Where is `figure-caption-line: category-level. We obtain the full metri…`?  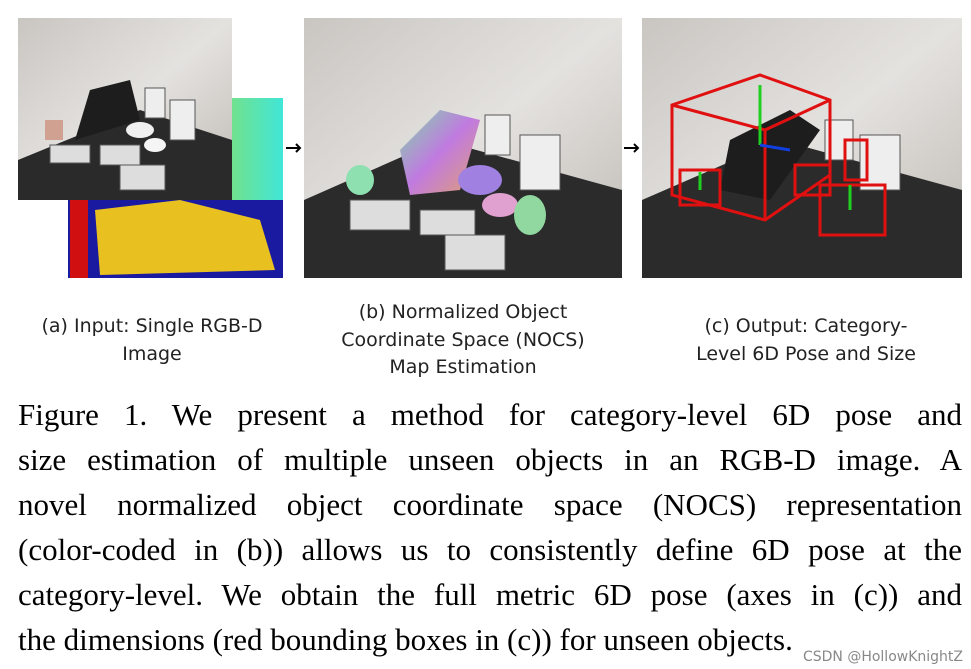
figure-caption-line: category-level. We obtain the full metri… is located at coordinates (490, 594).